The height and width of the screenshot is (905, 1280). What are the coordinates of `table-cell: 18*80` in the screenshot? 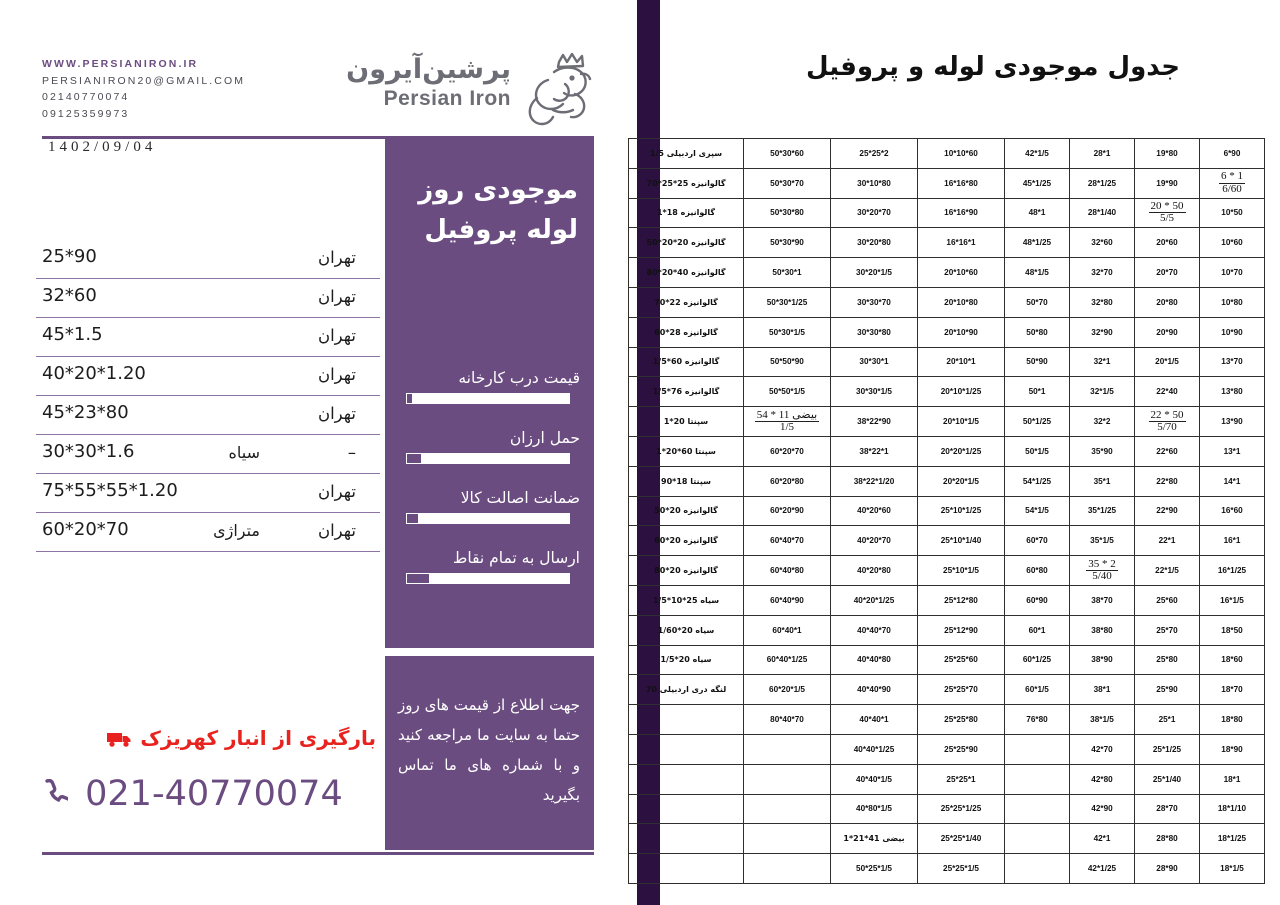 It's located at (1232, 719).